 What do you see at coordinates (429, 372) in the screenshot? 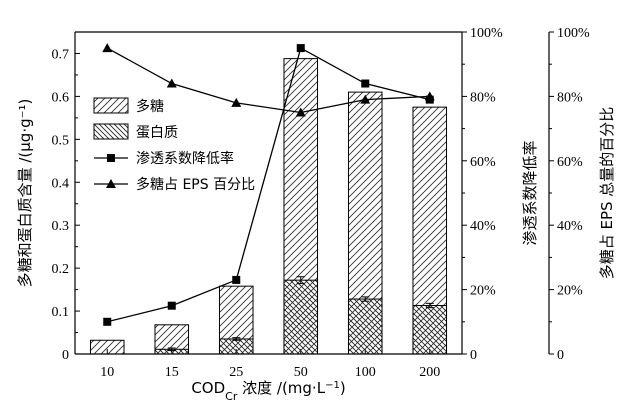
I see `x-tick-label: 200` at bounding box center [429, 372].